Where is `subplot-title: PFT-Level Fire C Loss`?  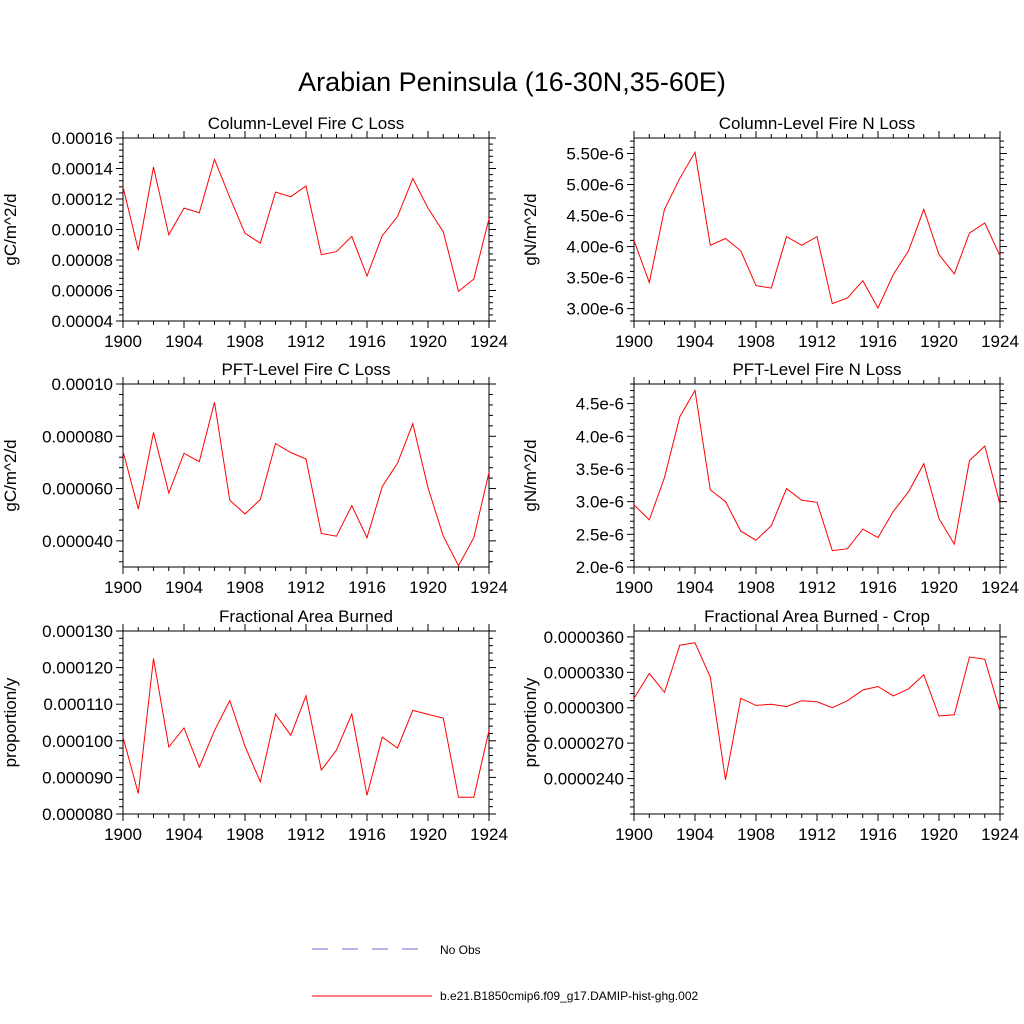
subplot-title: PFT-Level Fire C Loss is located at coordinates (305, 369).